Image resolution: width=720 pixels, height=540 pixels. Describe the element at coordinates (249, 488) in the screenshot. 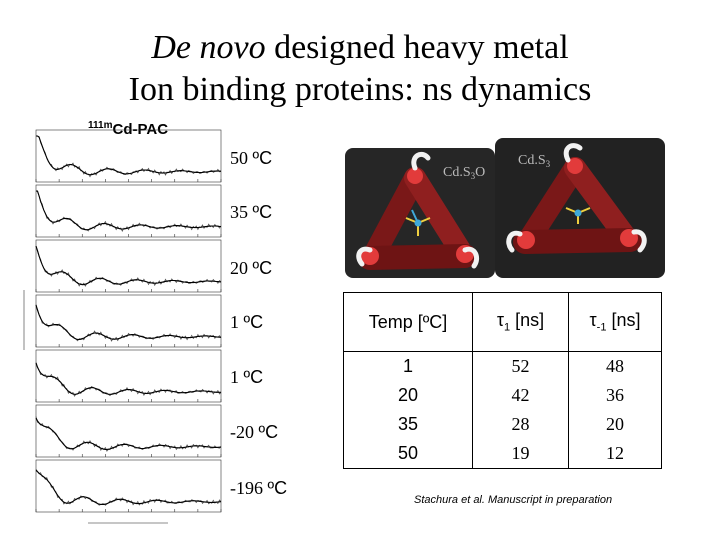

I see `temp-num: -196` at that location.